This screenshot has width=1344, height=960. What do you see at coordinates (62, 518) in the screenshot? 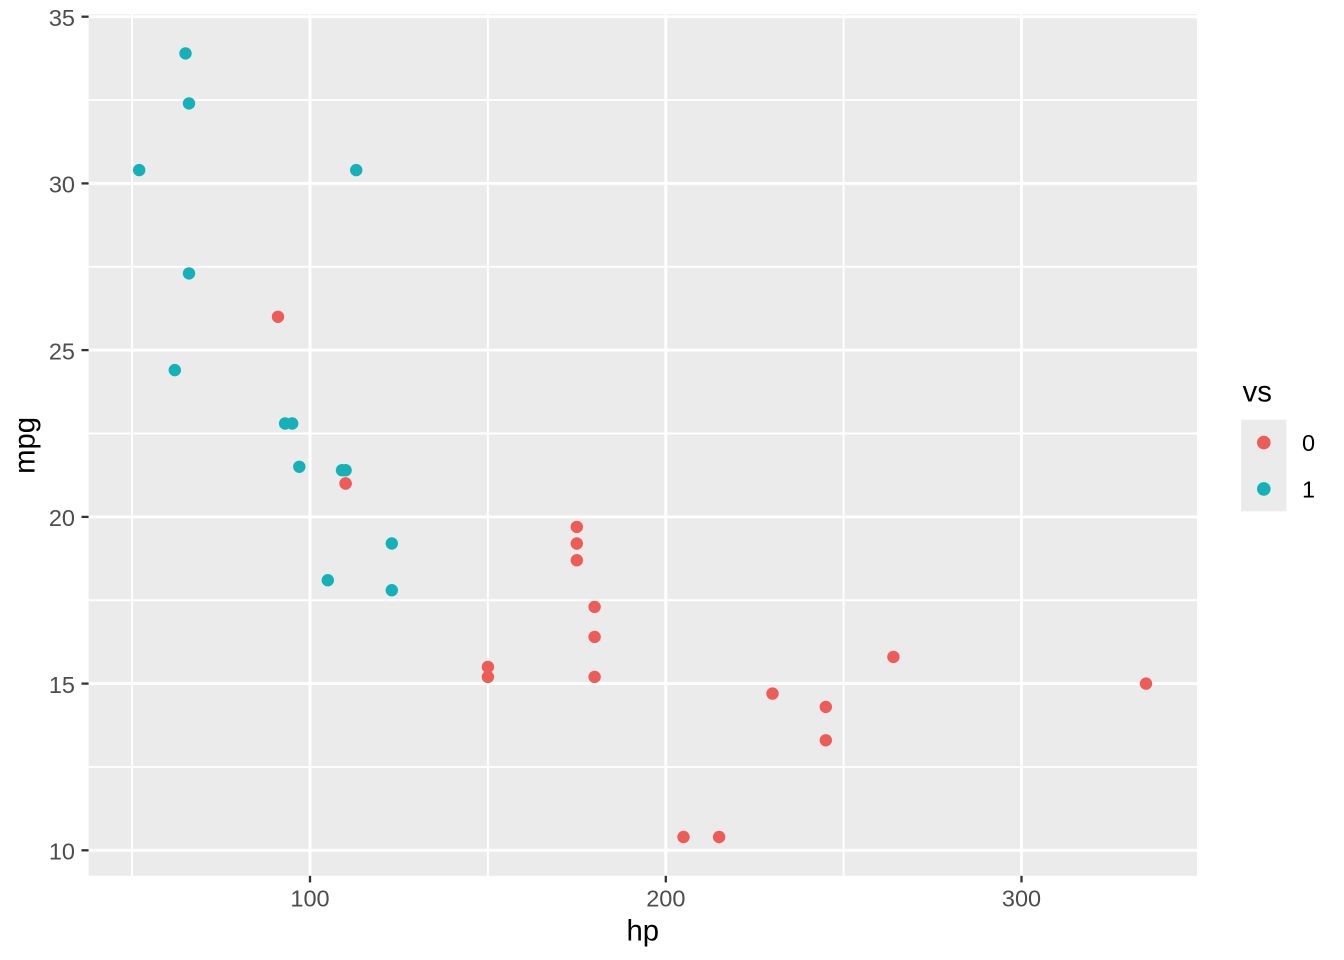
I see `svg-text: 20` at bounding box center [62, 518].